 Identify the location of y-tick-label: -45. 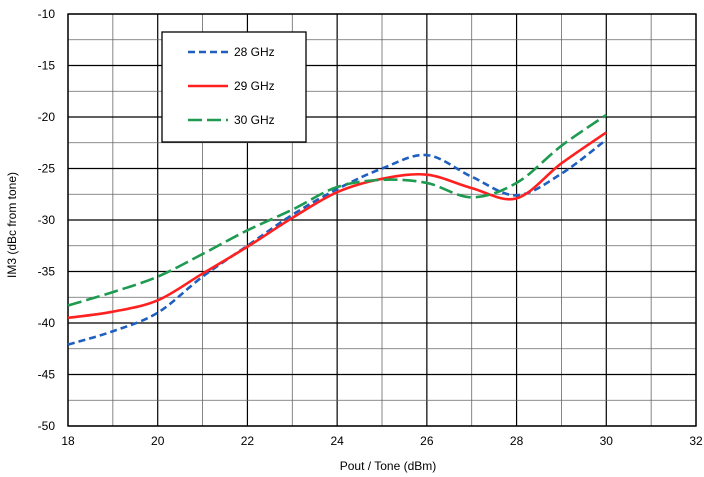
(47, 375).